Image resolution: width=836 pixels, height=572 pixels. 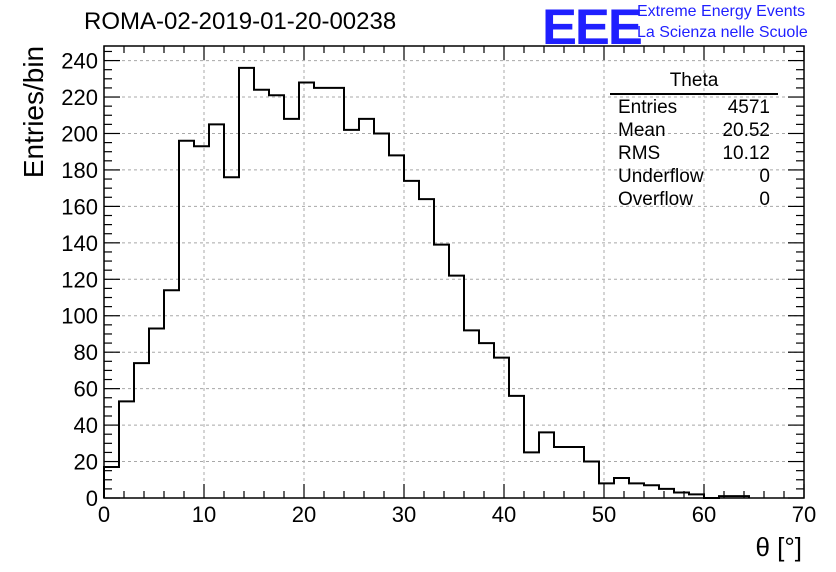 I want to click on stats-row-underflow: Underflow 0, so click(x=694, y=176).